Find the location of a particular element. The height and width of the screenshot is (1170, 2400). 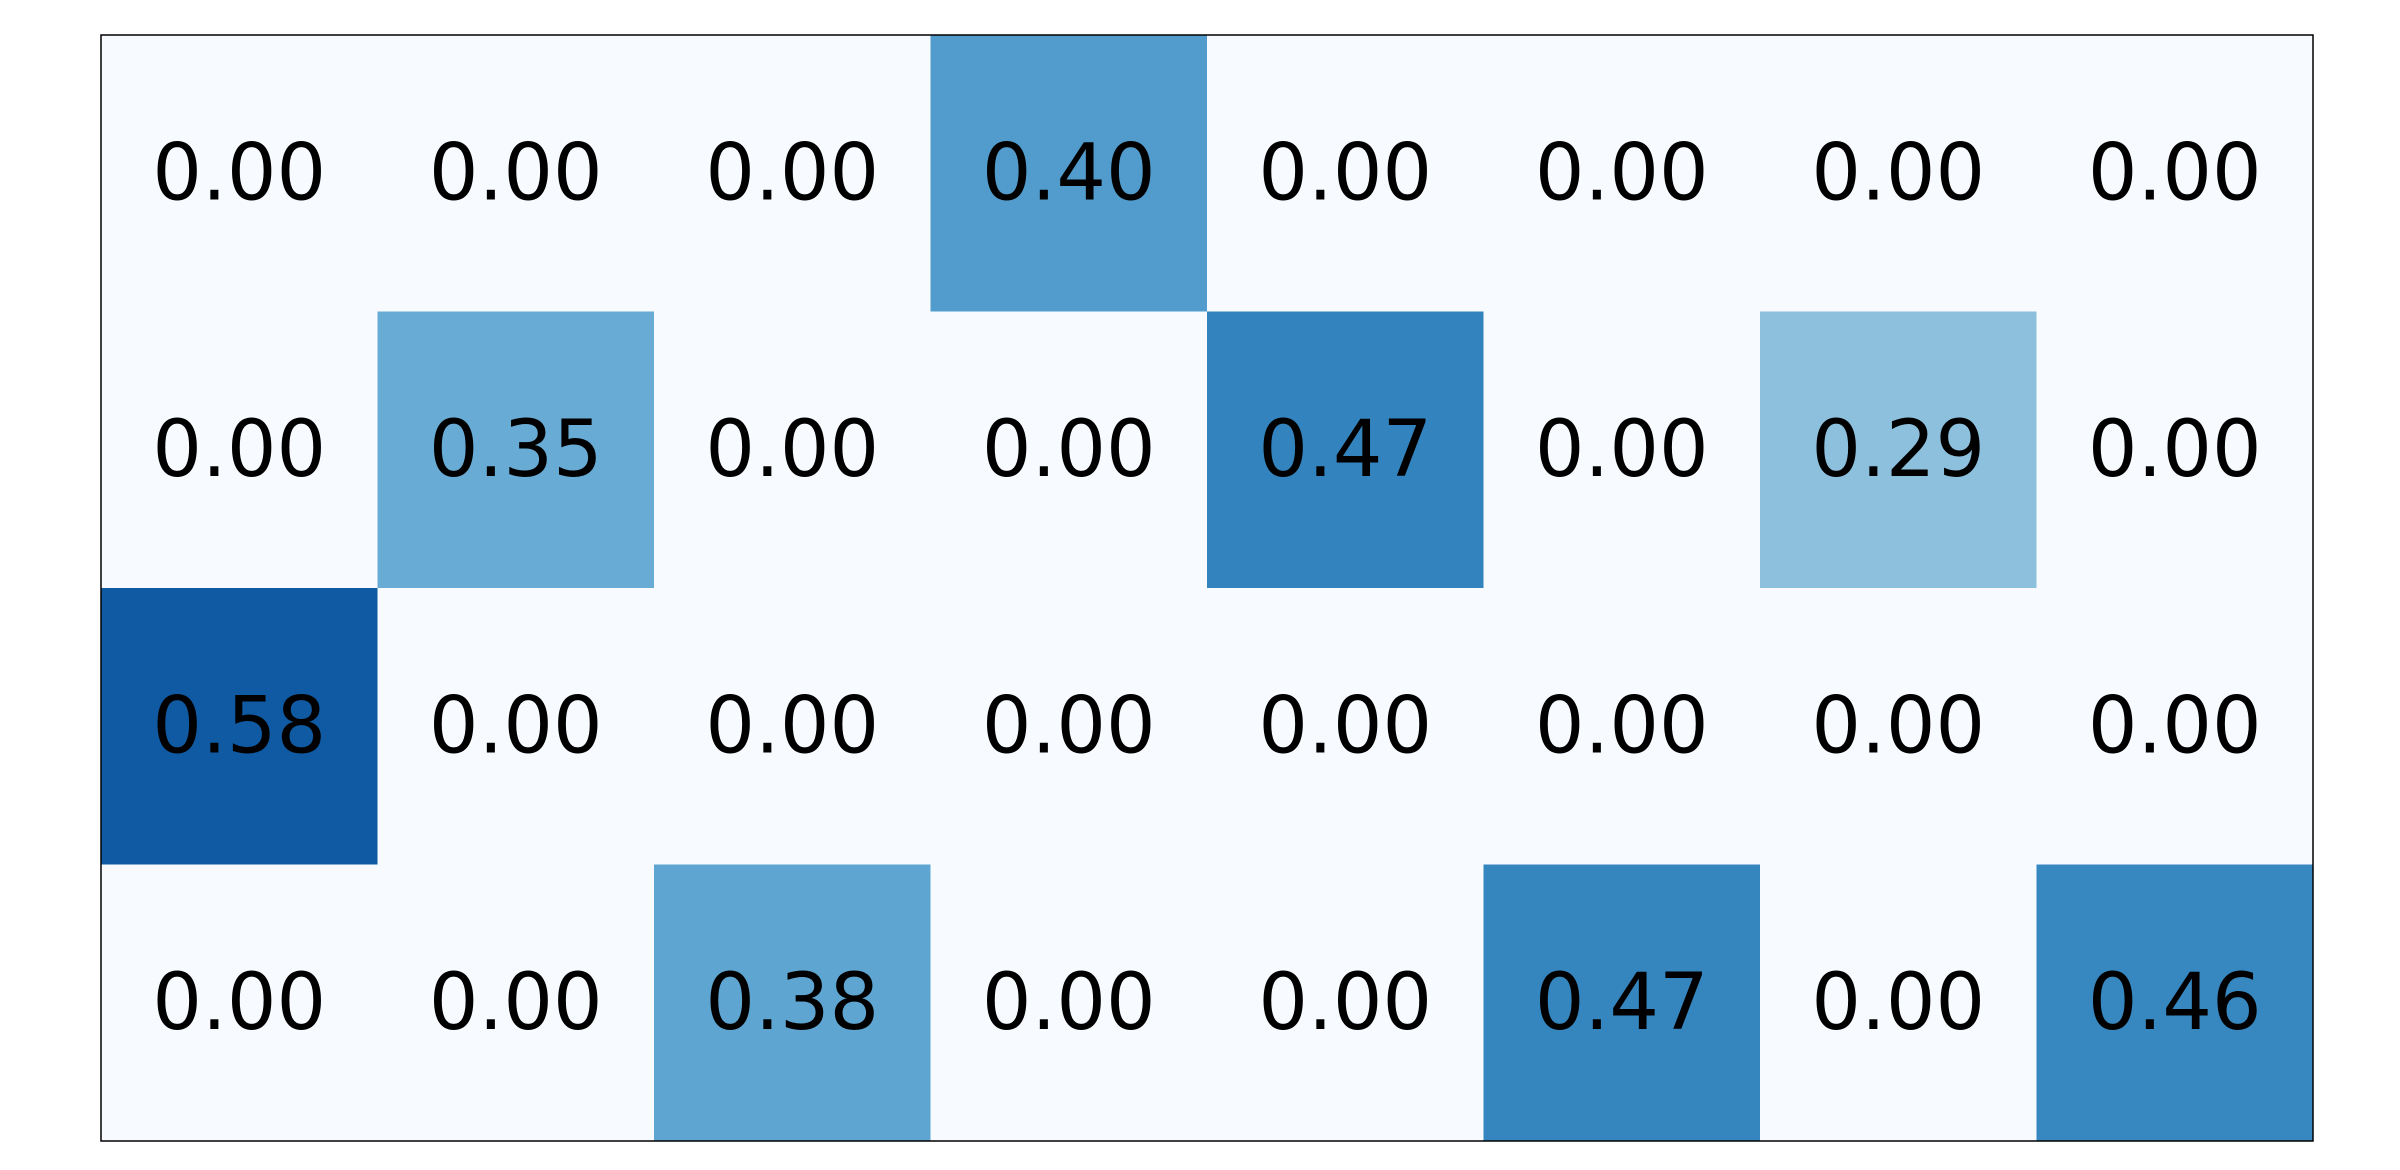

cell-value-label-r1-c2: 0.00 is located at coordinates (792, 450).